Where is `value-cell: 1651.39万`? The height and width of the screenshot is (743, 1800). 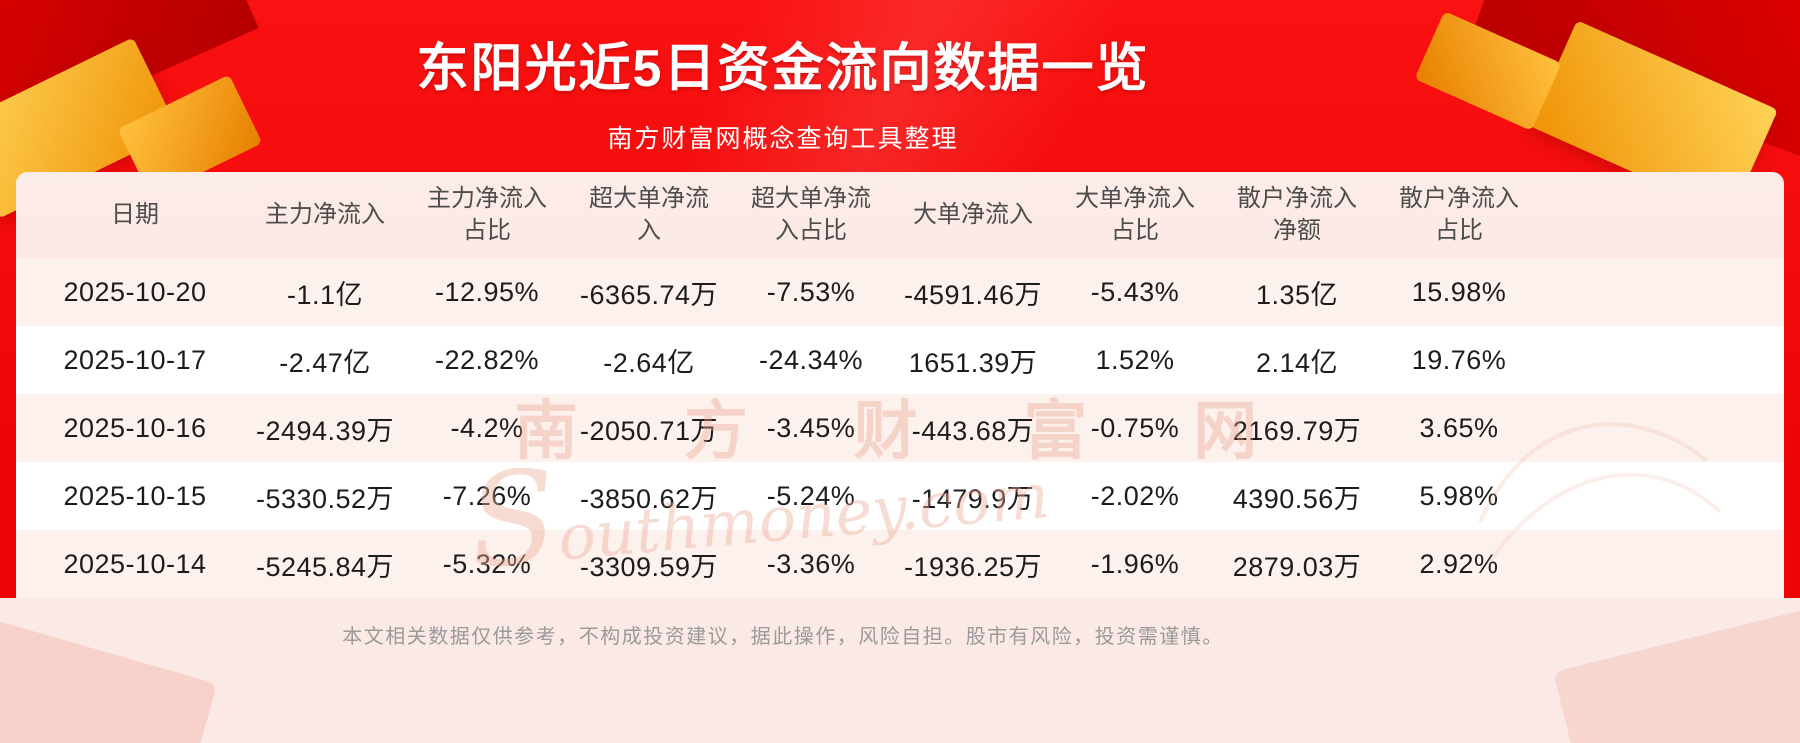 value-cell: 1651.39万 is located at coordinates (973, 362).